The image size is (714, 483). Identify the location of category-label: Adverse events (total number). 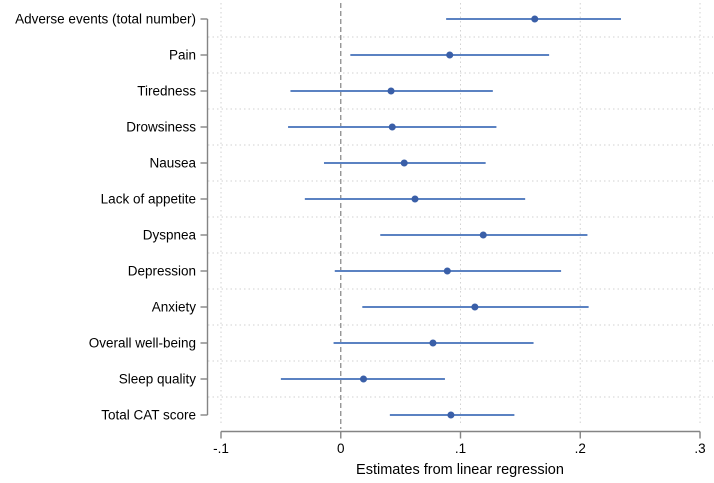
(105, 19).